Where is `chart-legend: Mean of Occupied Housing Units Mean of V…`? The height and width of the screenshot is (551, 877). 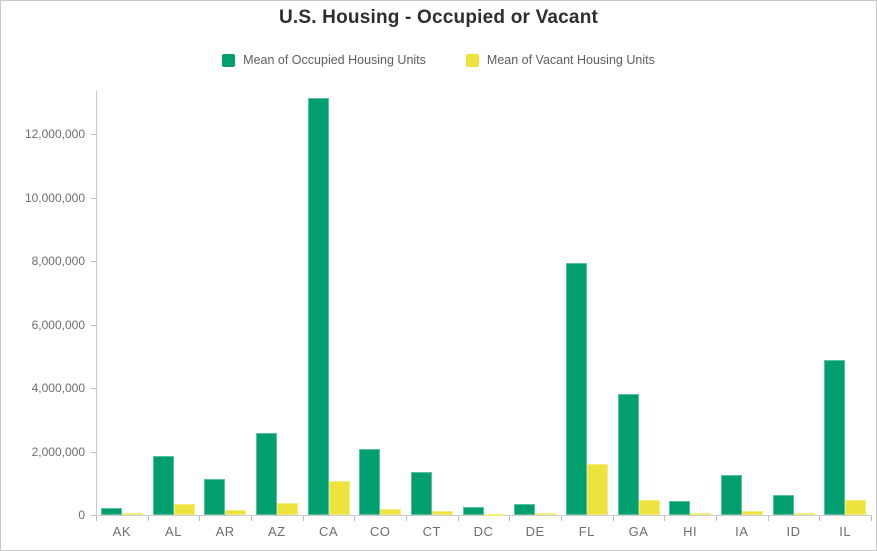
chart-legend: Mean of Occupied Housing Units Mean of V… is located at coordinates (438, 60).